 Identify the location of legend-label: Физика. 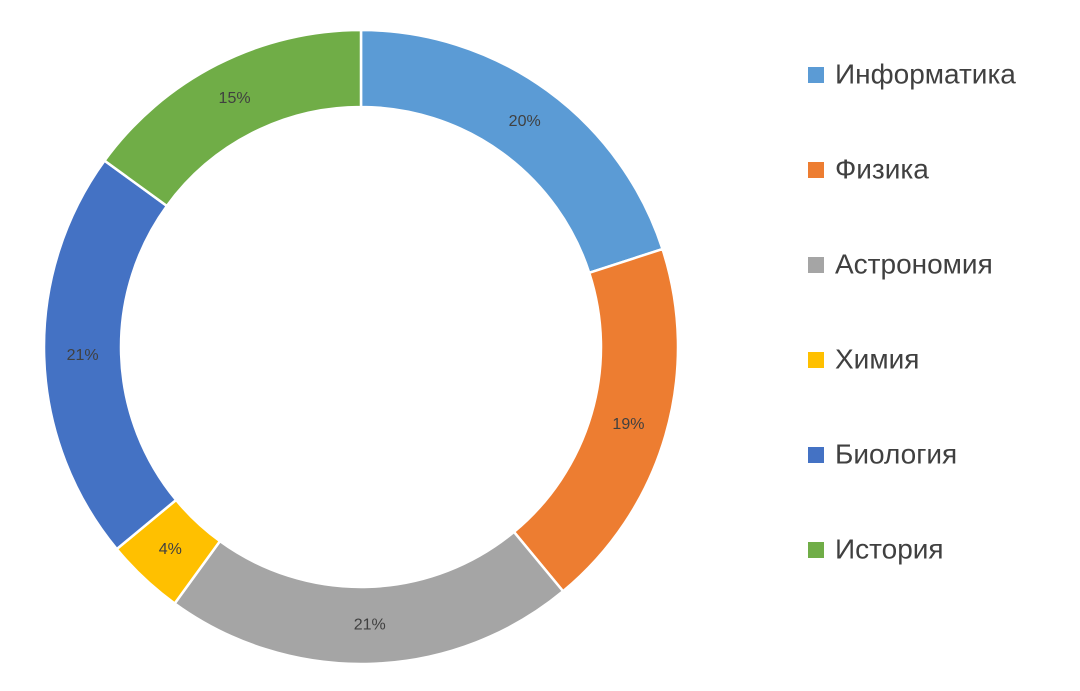
(882, 168).